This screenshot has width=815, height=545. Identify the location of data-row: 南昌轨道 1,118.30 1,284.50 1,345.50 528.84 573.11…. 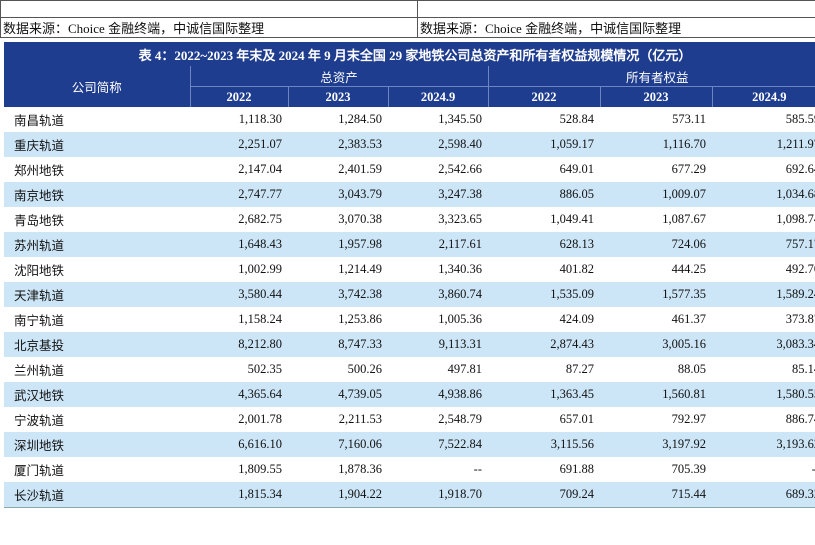
(409, 119).